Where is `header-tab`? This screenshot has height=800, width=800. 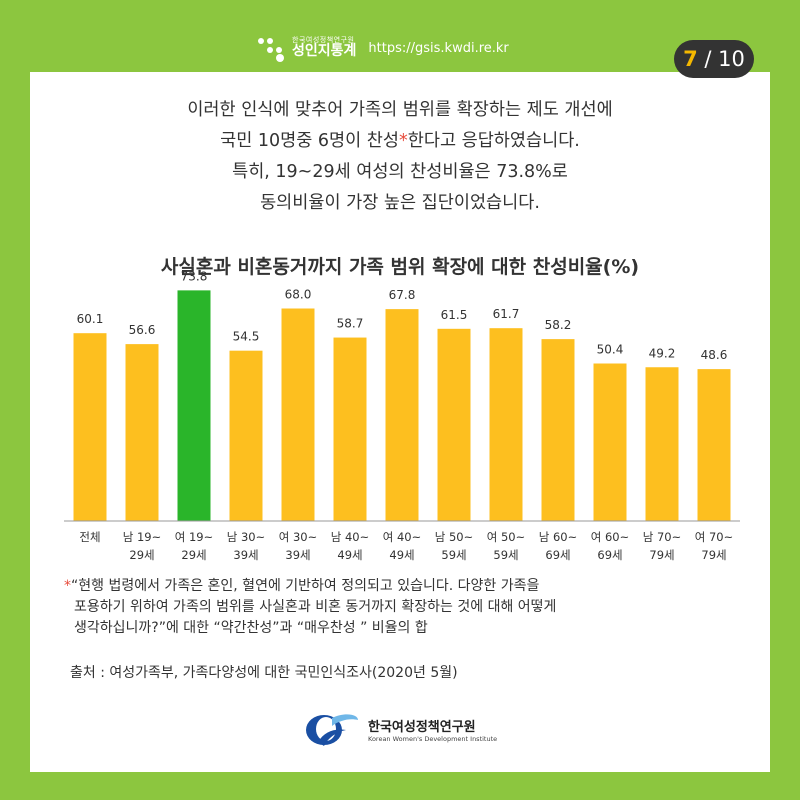
header-tab is located at coordinates (400, 49).